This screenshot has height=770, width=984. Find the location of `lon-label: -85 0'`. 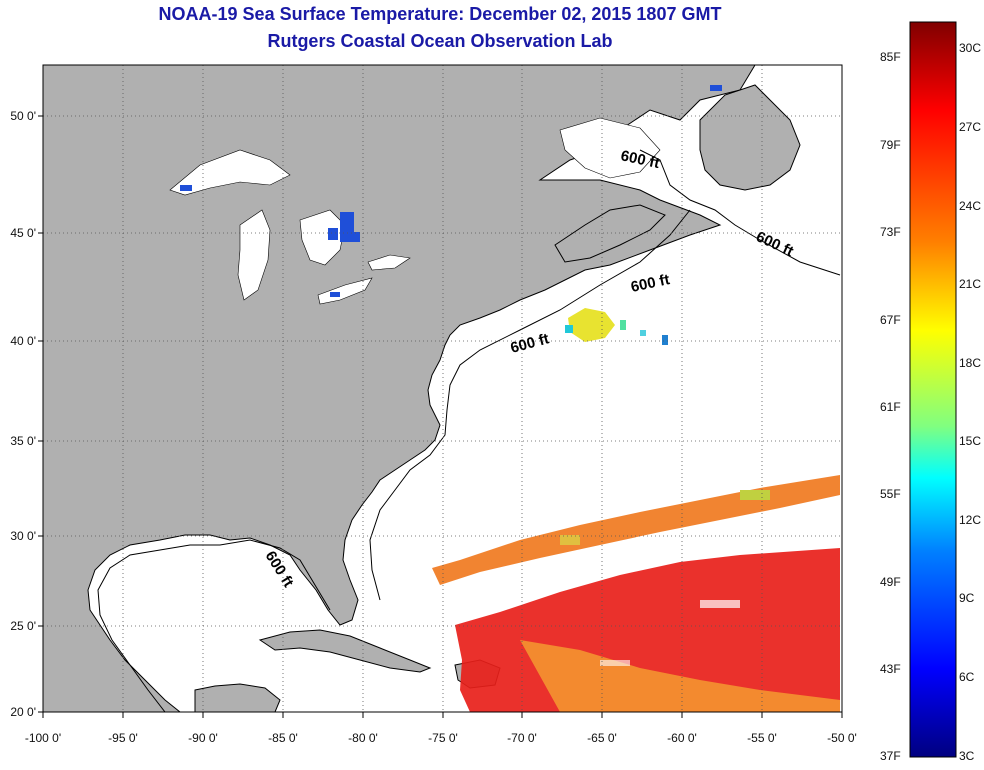

lon-label: -85 0' is located at coordinates (283, 738).